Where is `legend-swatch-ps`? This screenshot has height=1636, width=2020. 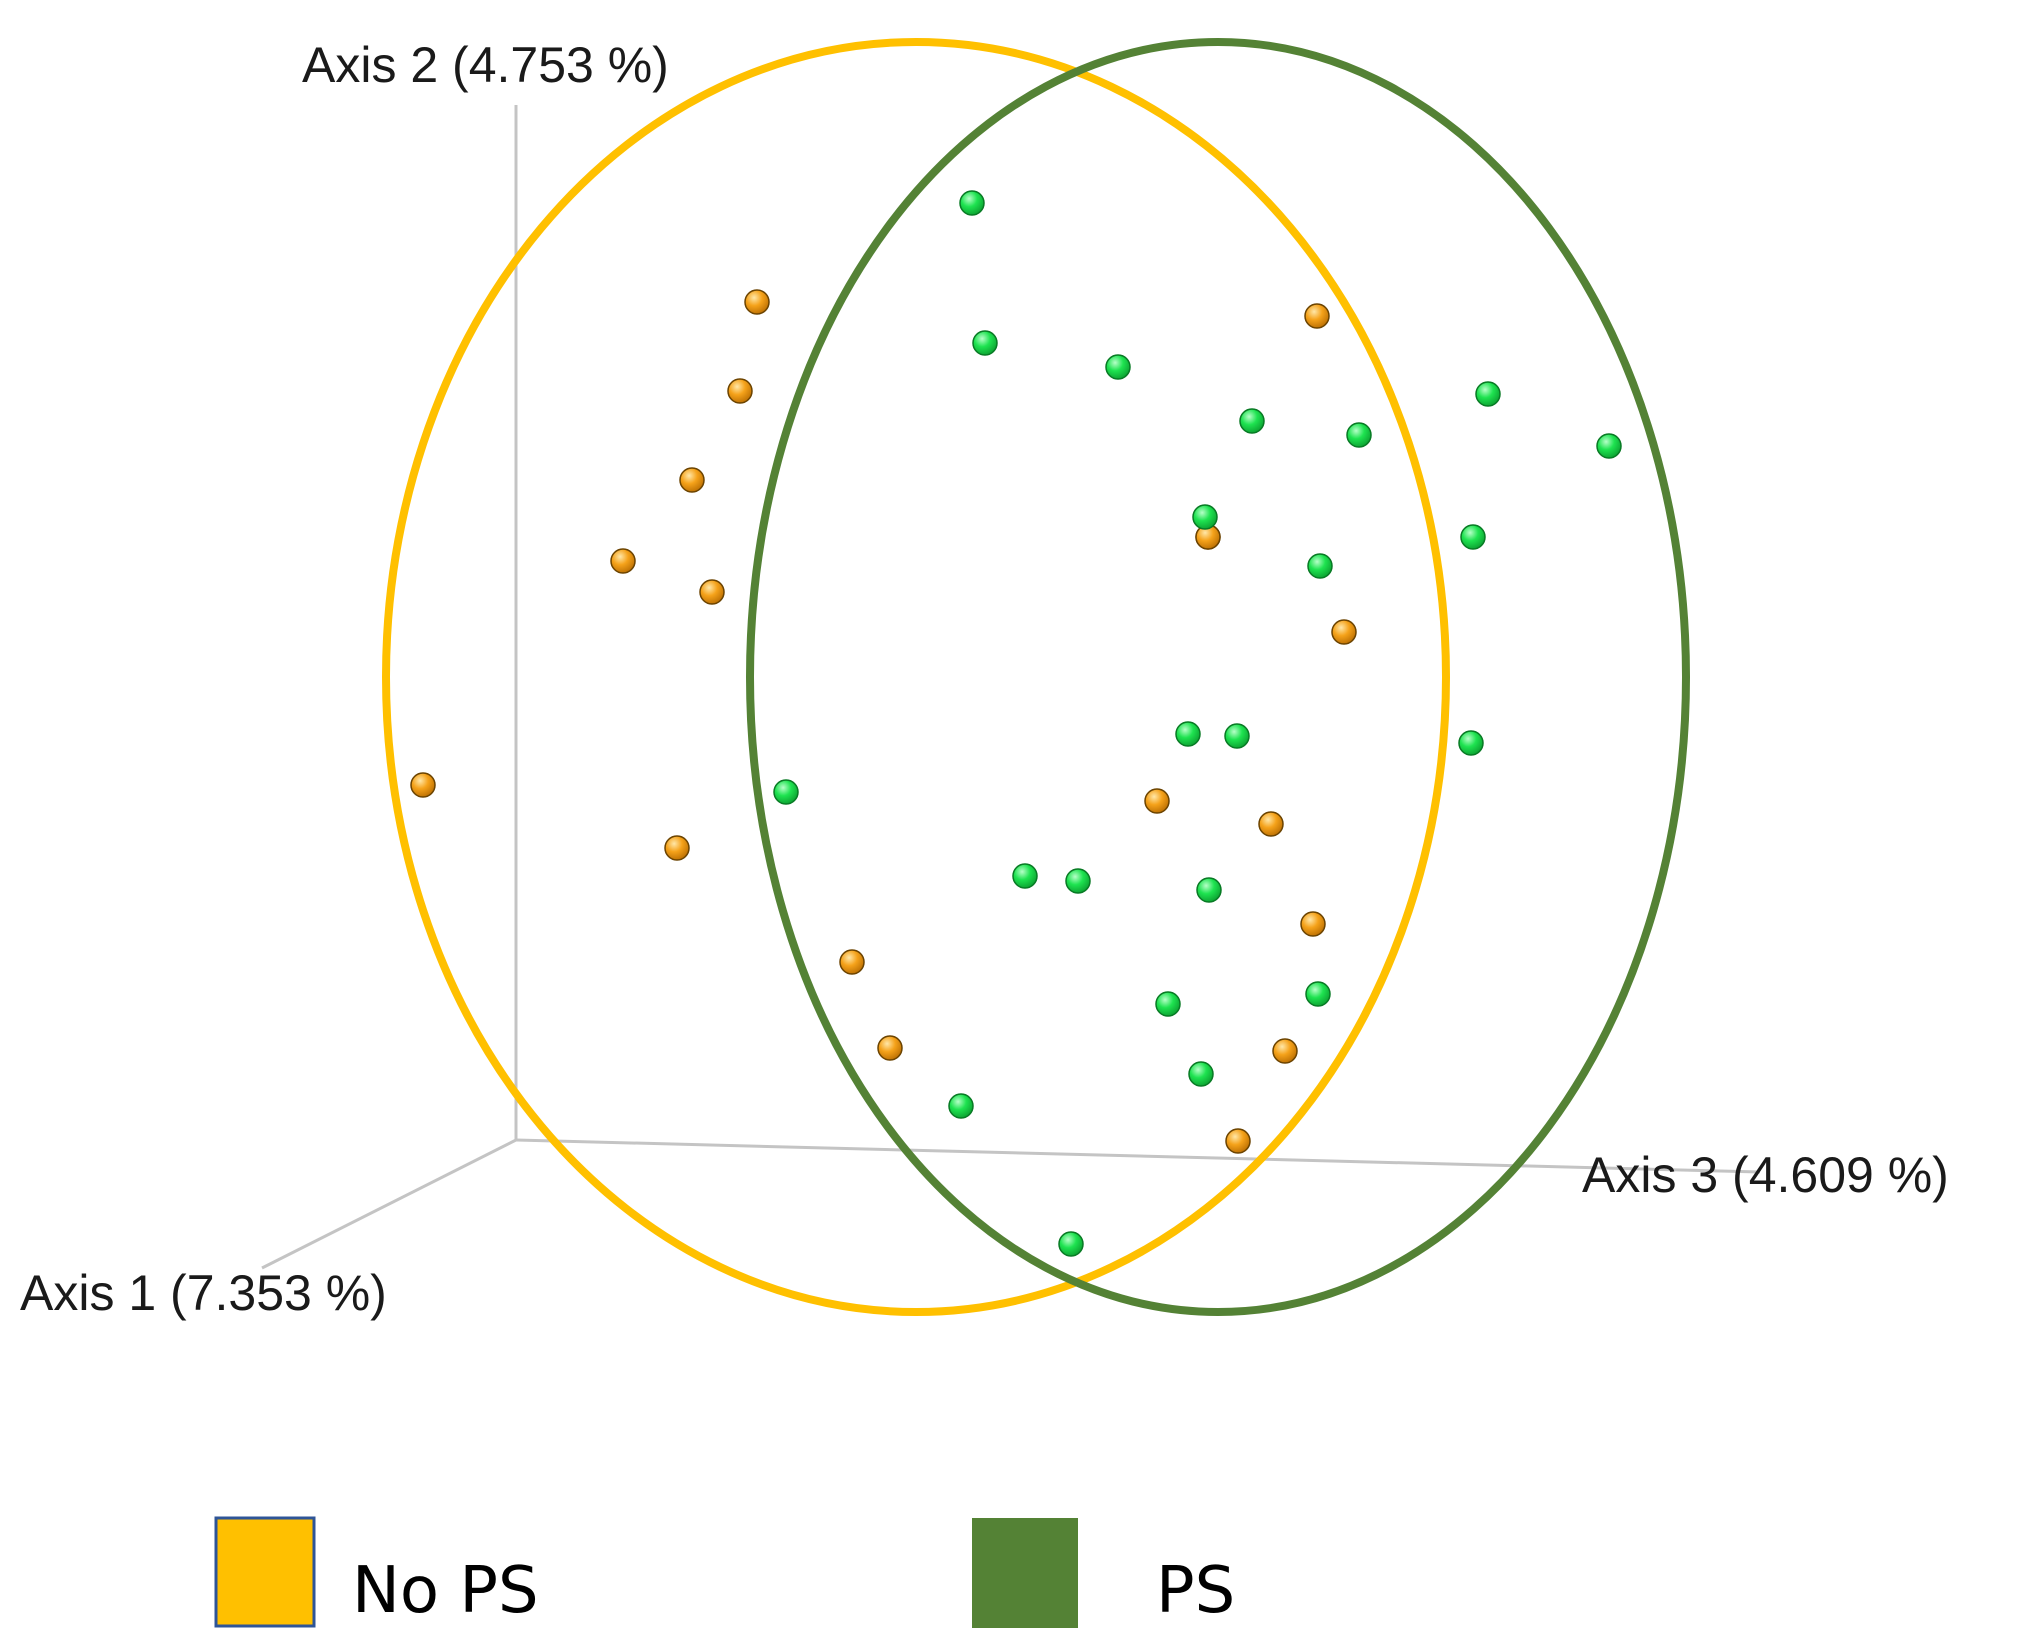
legend-swatch-ps is located at coordinates (1025, 1573).